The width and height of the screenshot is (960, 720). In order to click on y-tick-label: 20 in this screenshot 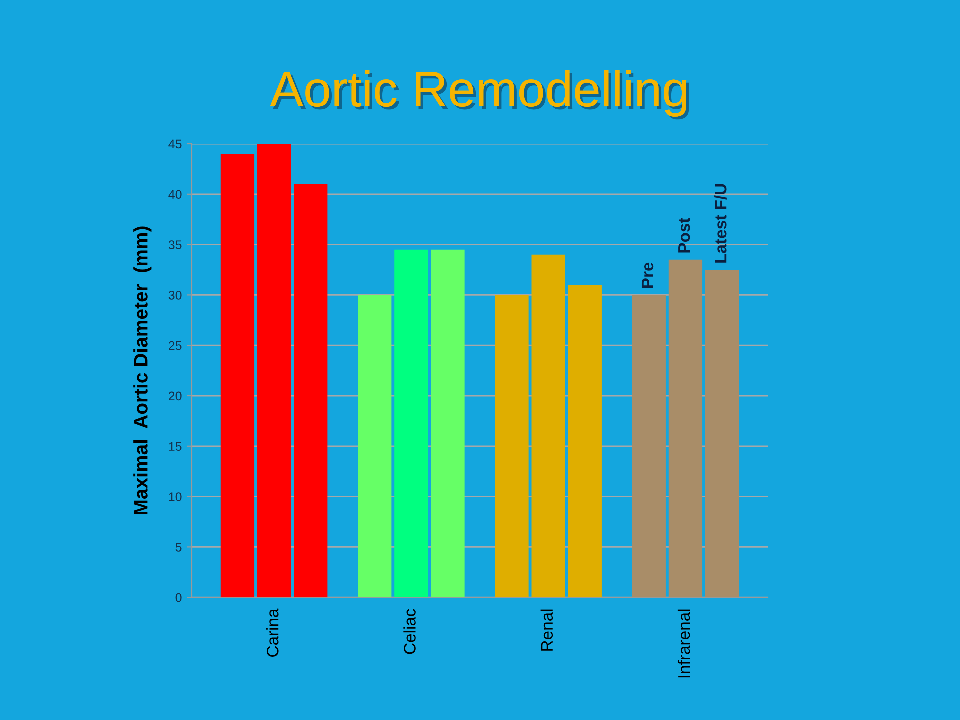, I will do `click(175, 396)`.